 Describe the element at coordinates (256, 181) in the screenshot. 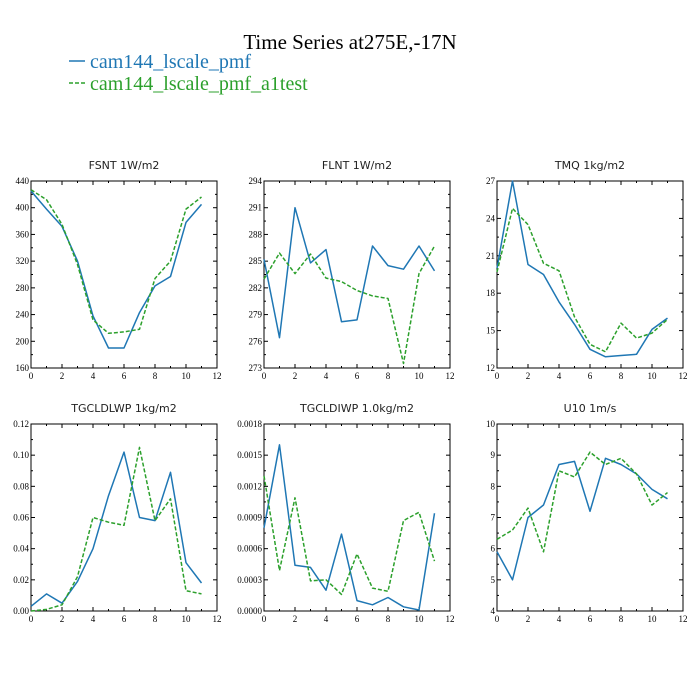

I see `y-tick-label: 294` at that location.